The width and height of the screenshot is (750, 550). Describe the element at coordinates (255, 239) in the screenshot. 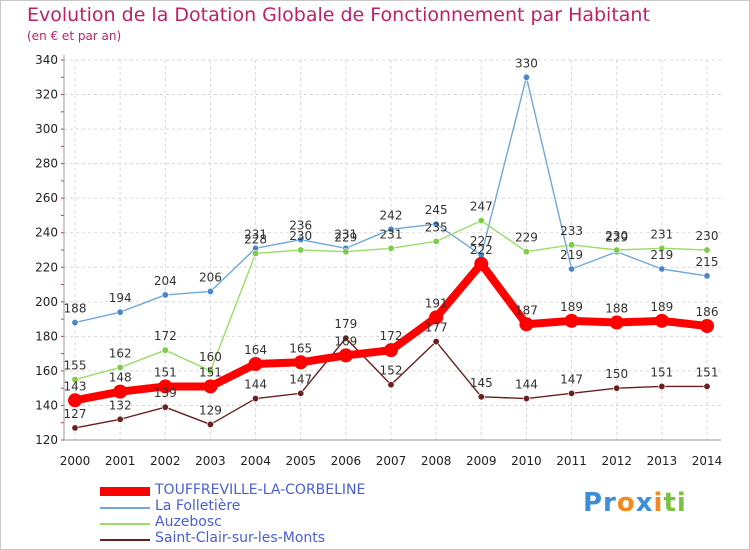

I see `data-label: 228` at that location.